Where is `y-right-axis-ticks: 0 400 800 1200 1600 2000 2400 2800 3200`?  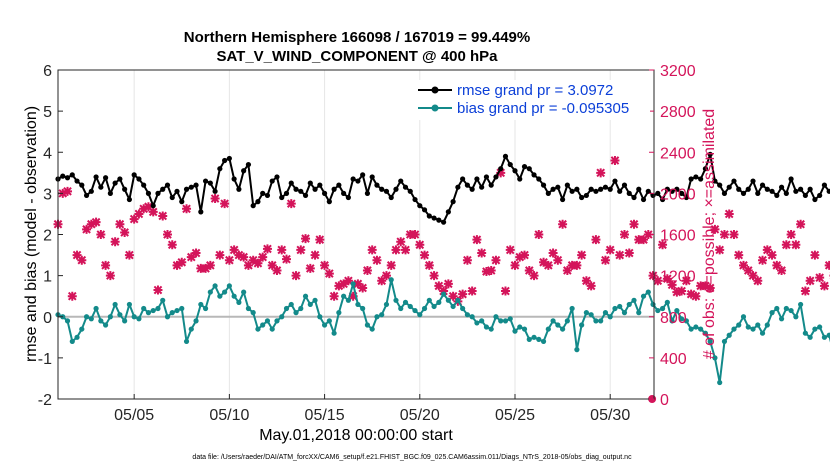 y-right-axis-ticks: 0 400 800 1200 1600 2000 2400 2800 3200 is located at coordinates (672, 236).